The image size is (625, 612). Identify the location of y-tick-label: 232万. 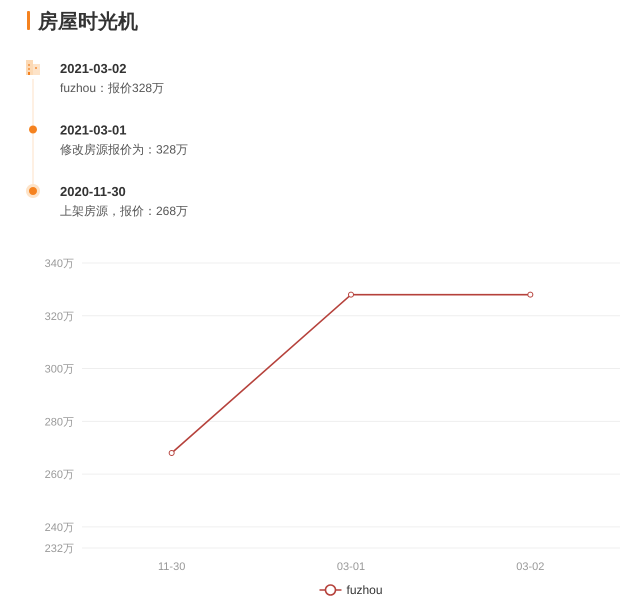
(59, 549).